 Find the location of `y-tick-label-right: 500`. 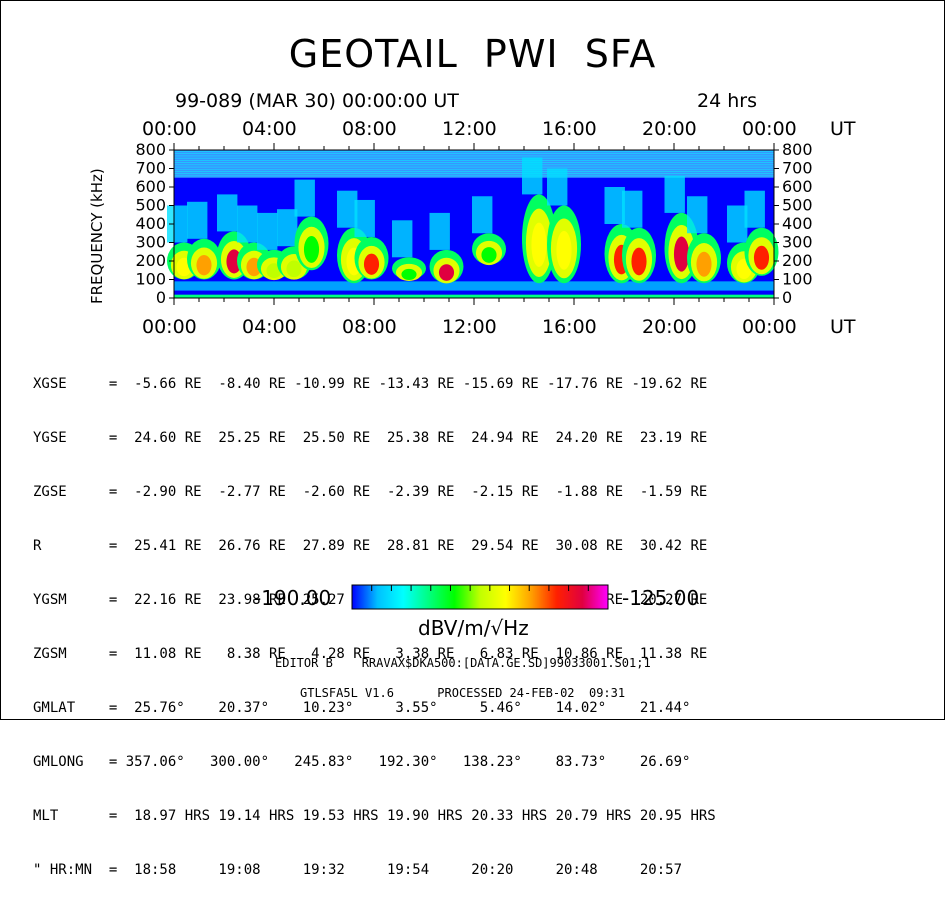

y-tick-label-right: 500 is located at coordinates (797, 205).